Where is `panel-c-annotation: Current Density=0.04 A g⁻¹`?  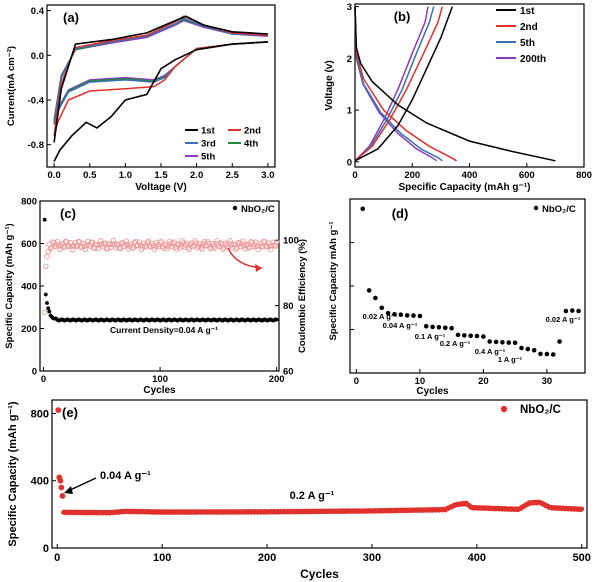
panel-c-annotation: Current Density=0.04 A g⁻¹ is located at coordinates (164, 330).